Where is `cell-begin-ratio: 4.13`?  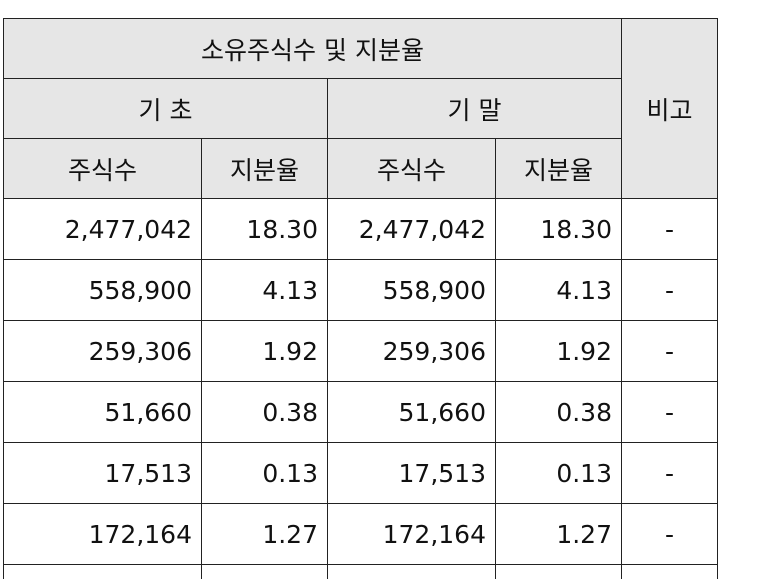
cell-begin-ratio: 4.13 is located at coordinates (265, 290).